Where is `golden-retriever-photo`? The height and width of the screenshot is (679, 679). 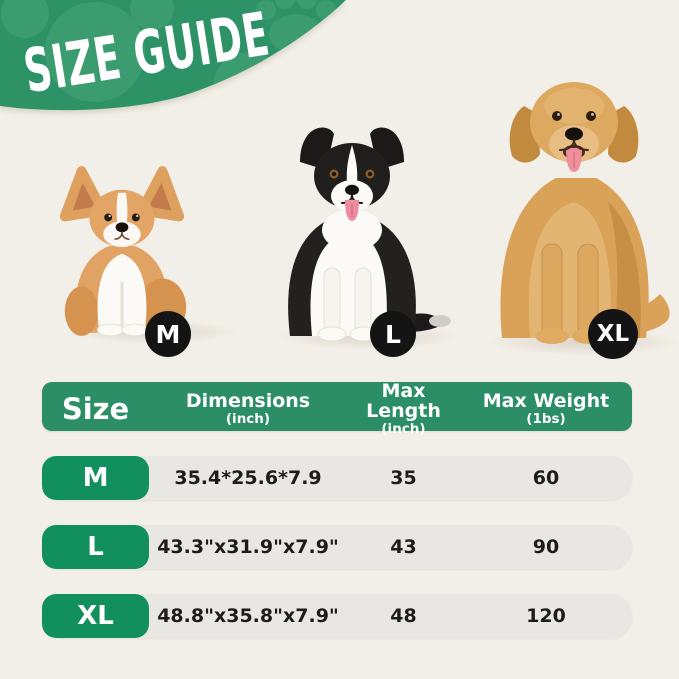
golden-retriever-photo is located at coordinates (585, 213).